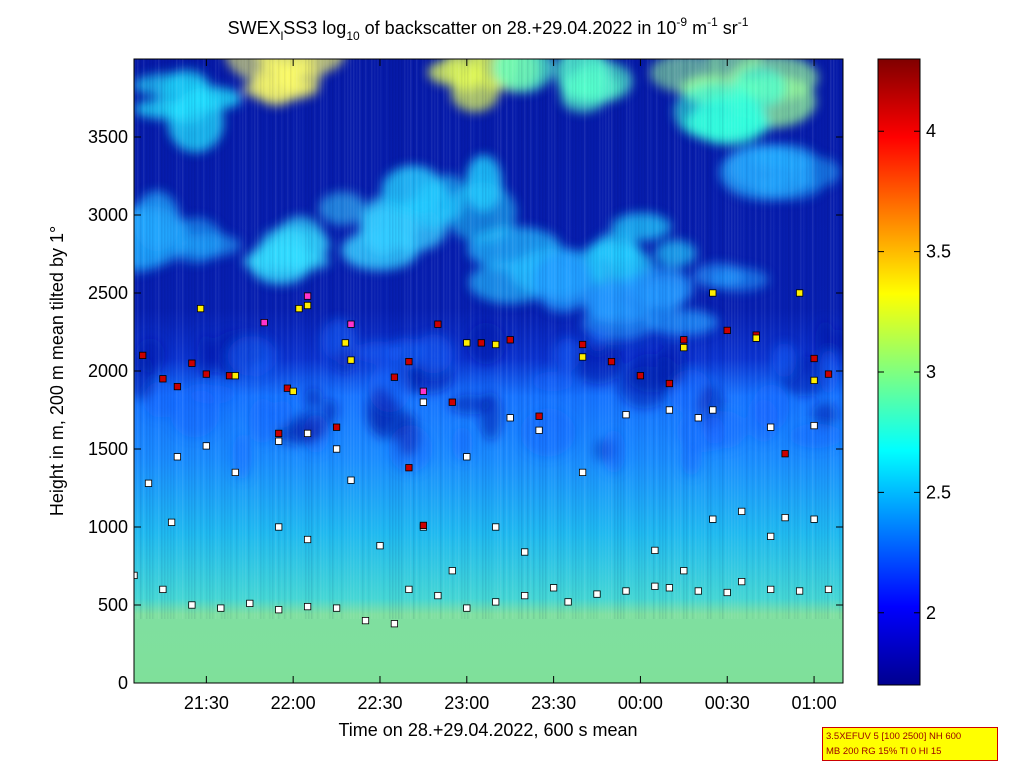 This screenshot has width=1023, height=767. Describe the element at coordinates (931, 372) in the screenshot. I see `colorbar-tick-label-2: 3` at that location.